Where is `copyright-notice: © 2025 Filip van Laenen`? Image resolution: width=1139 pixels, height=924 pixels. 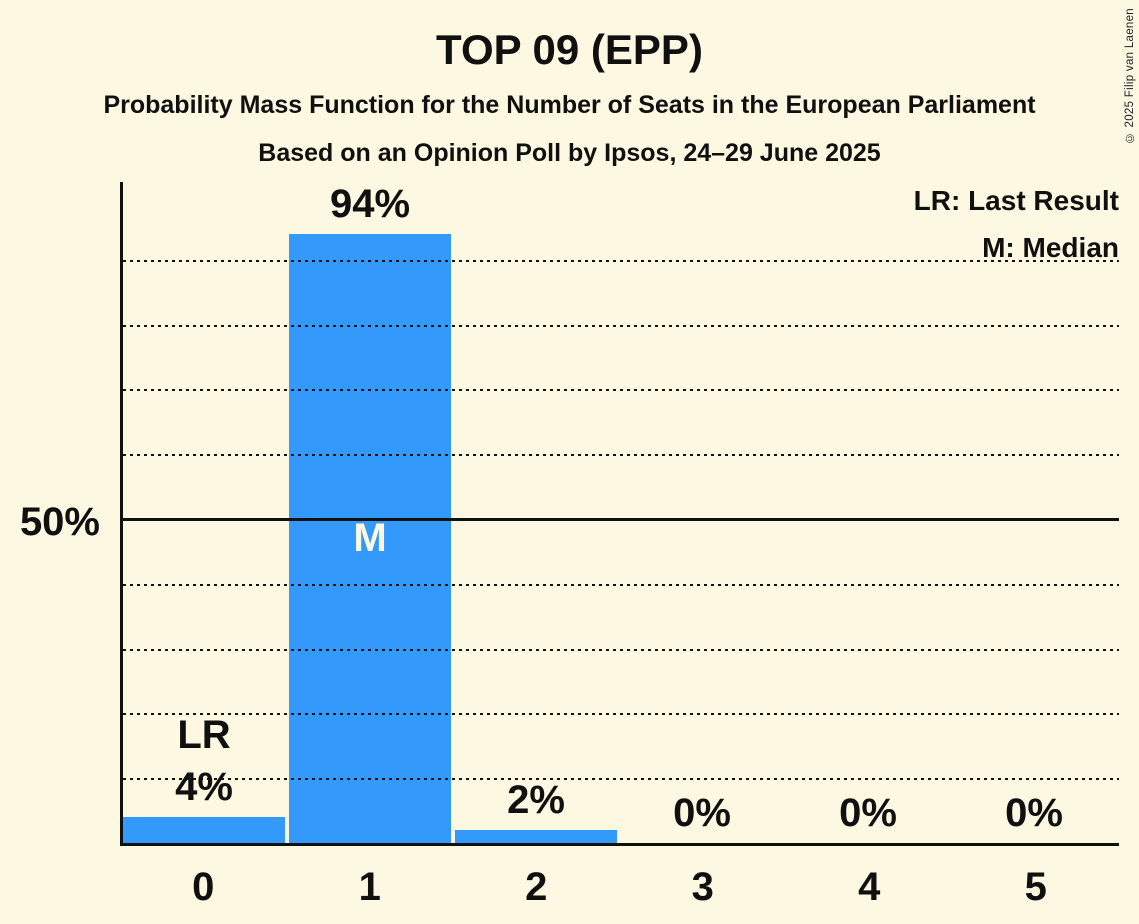 copyright-notice: © 2025 Filip van Laenen is located at coordinates (1130, 76).